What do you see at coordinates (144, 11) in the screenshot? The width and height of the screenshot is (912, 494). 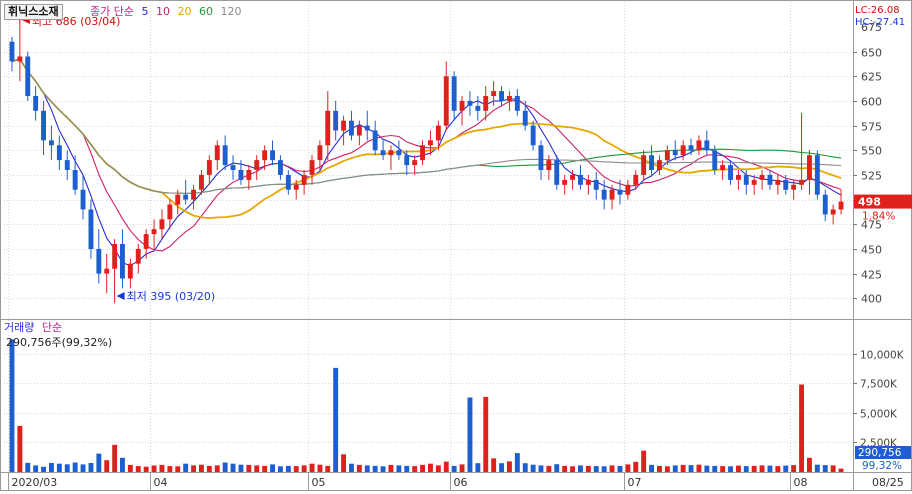 I see `ma-5: 5` at bounding box center [144, 11].